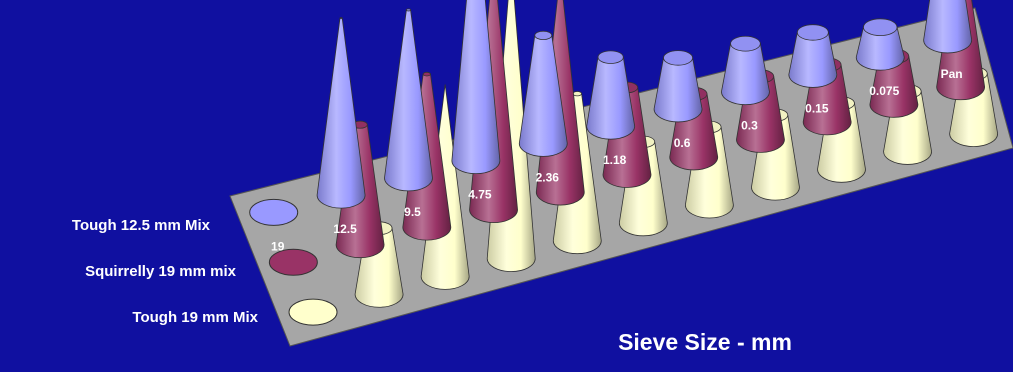 This screenshot has height=372, width=1013. Describe the element at coordinates (884, 91) in the screenshot. I see `x-tick-label: 0.075` at that location.